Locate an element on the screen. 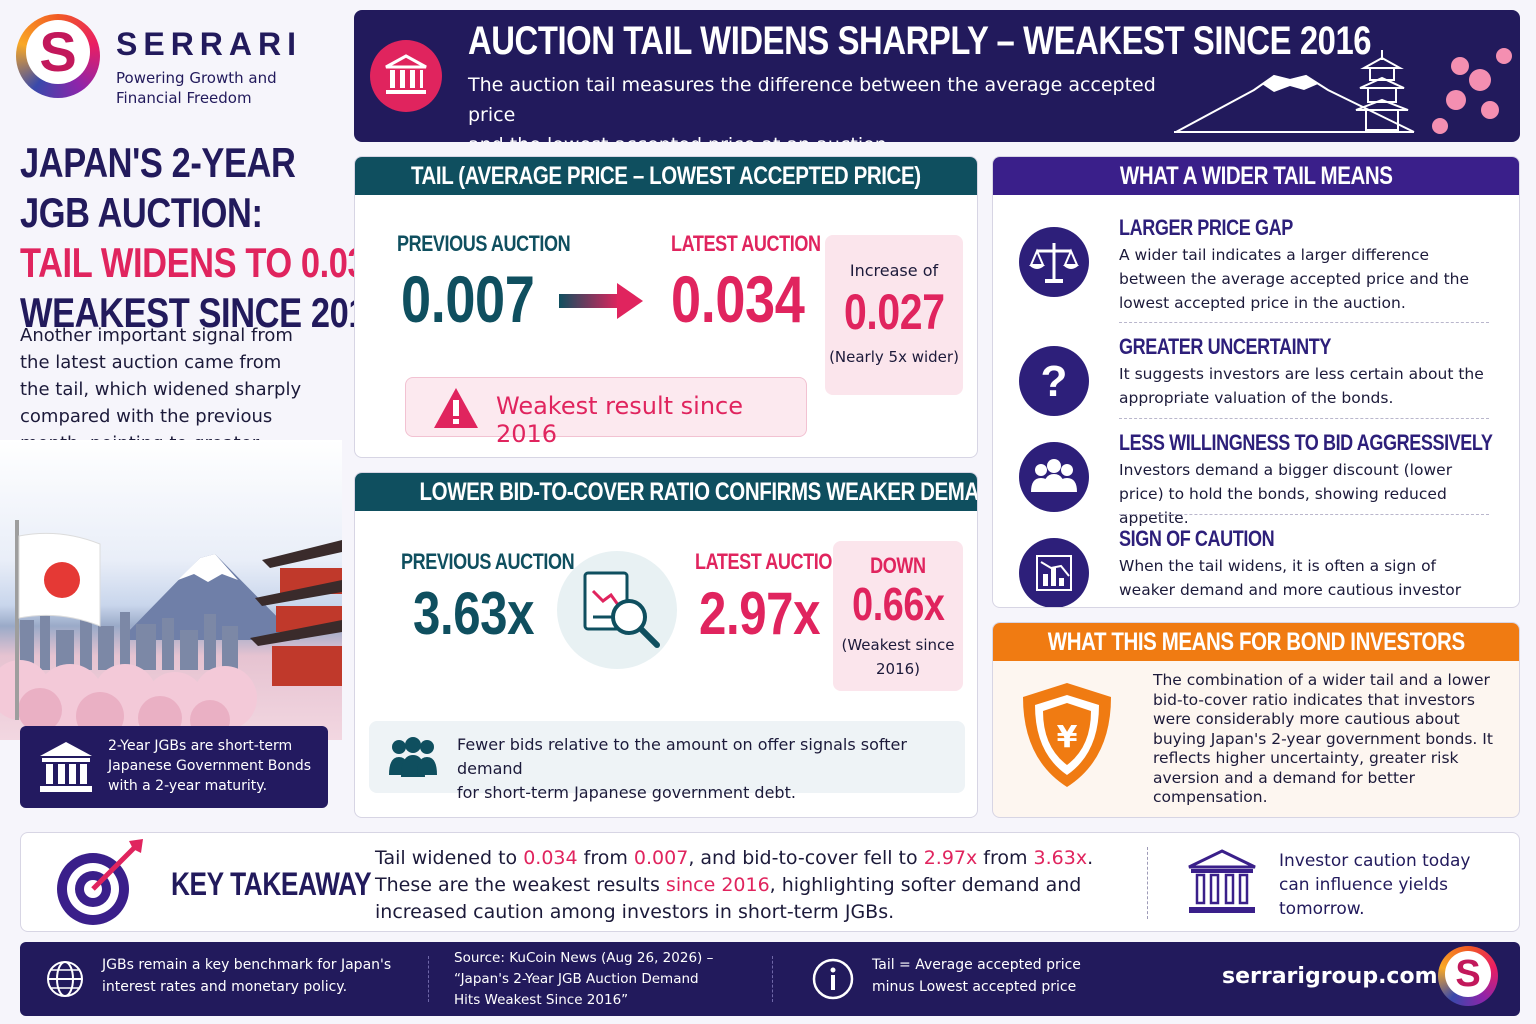  wider-item-title: SIGN OF CAUTION is located at coordinates (1197, 538).